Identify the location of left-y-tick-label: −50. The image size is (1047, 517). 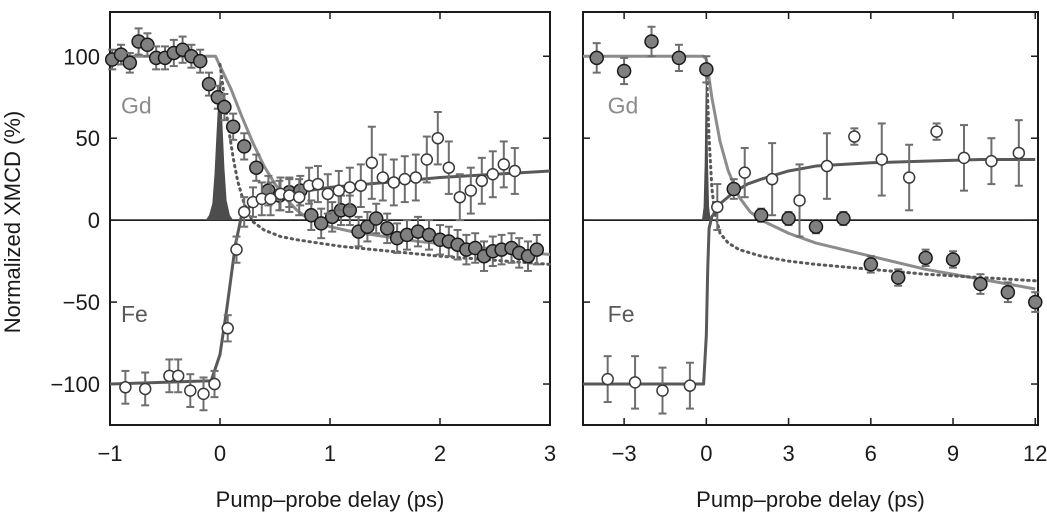
(81, 302).